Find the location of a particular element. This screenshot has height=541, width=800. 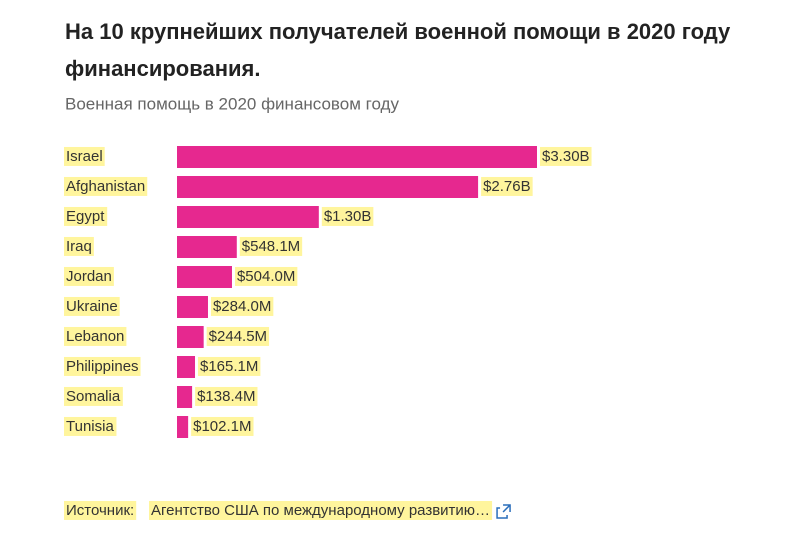

category-label: Lebanon is located at coordinates (95, 336).